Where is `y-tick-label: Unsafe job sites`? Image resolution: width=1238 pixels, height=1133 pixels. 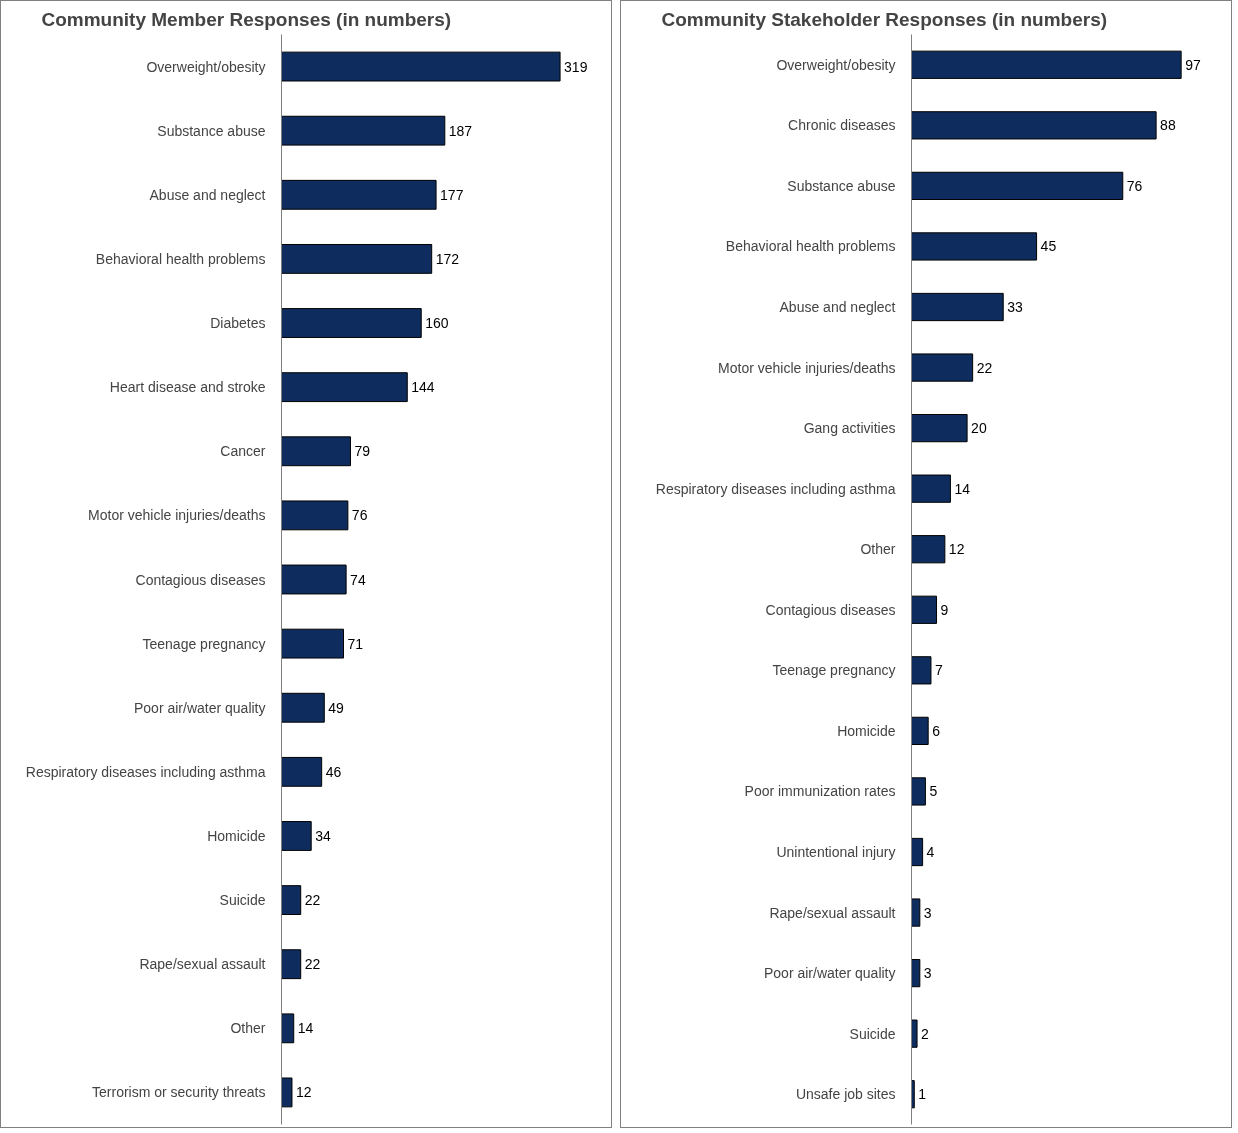 y-tick-label: Unsafe job sites is located at coordinates (845, 1094).